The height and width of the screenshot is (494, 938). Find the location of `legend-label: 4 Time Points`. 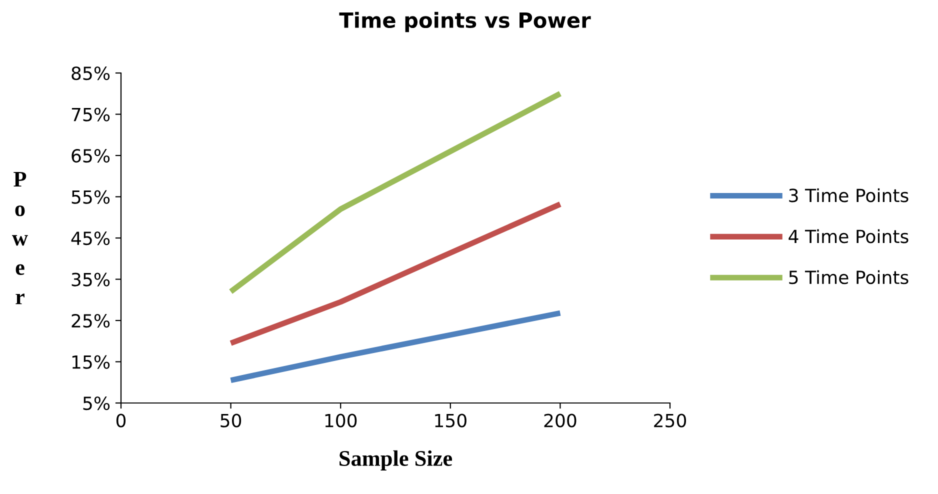

legend-label: 4 Time Points is located at coordinates (848, 236).